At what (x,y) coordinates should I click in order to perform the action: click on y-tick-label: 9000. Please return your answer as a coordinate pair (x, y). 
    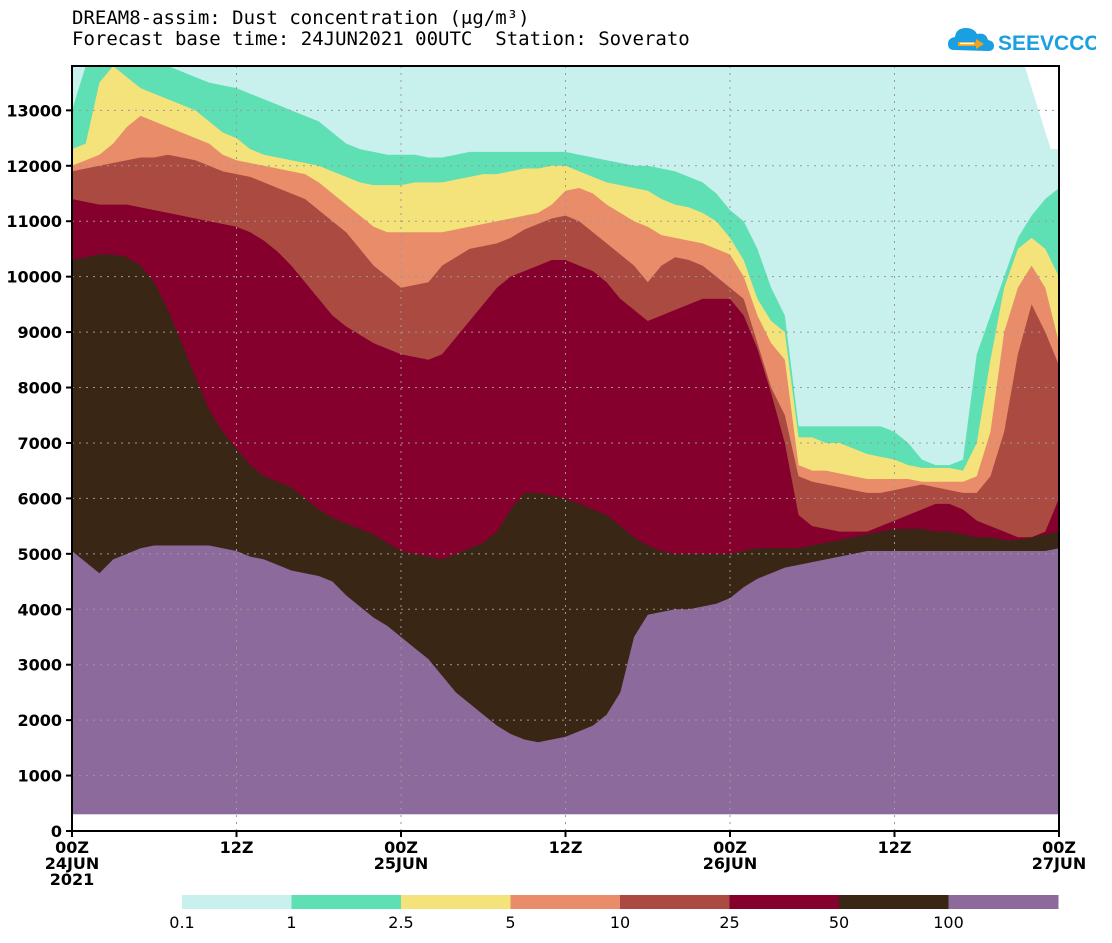
    Looking at the image, I should click on (39, 332).